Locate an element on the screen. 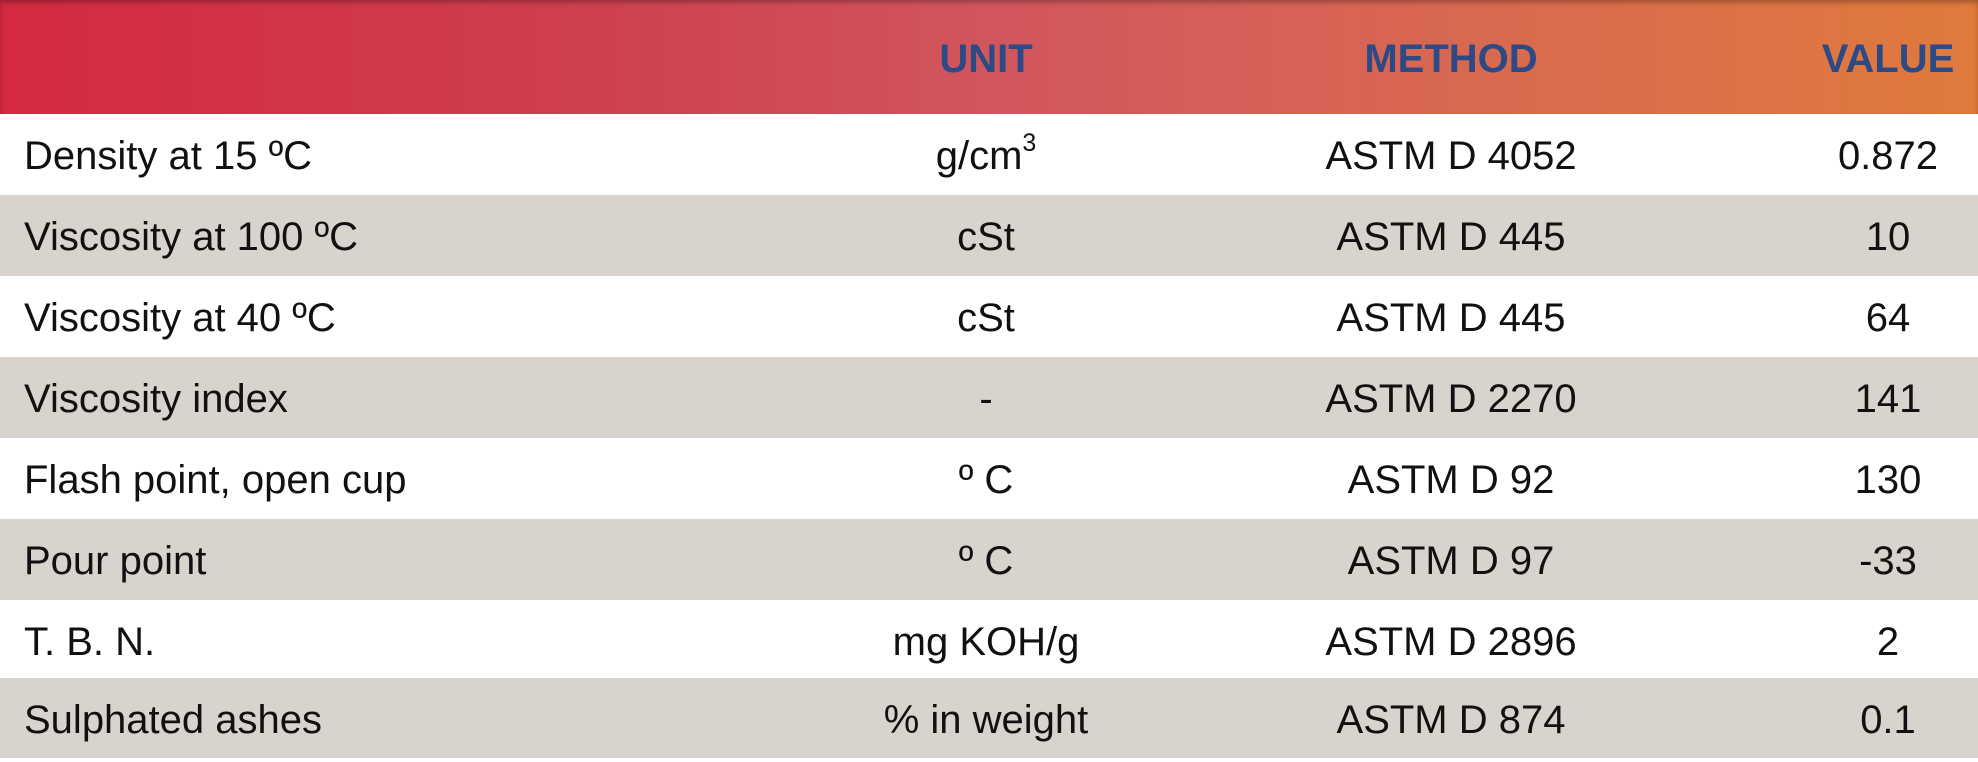  property-method: ASTM D 92 is located at coordinates (1451, 480).